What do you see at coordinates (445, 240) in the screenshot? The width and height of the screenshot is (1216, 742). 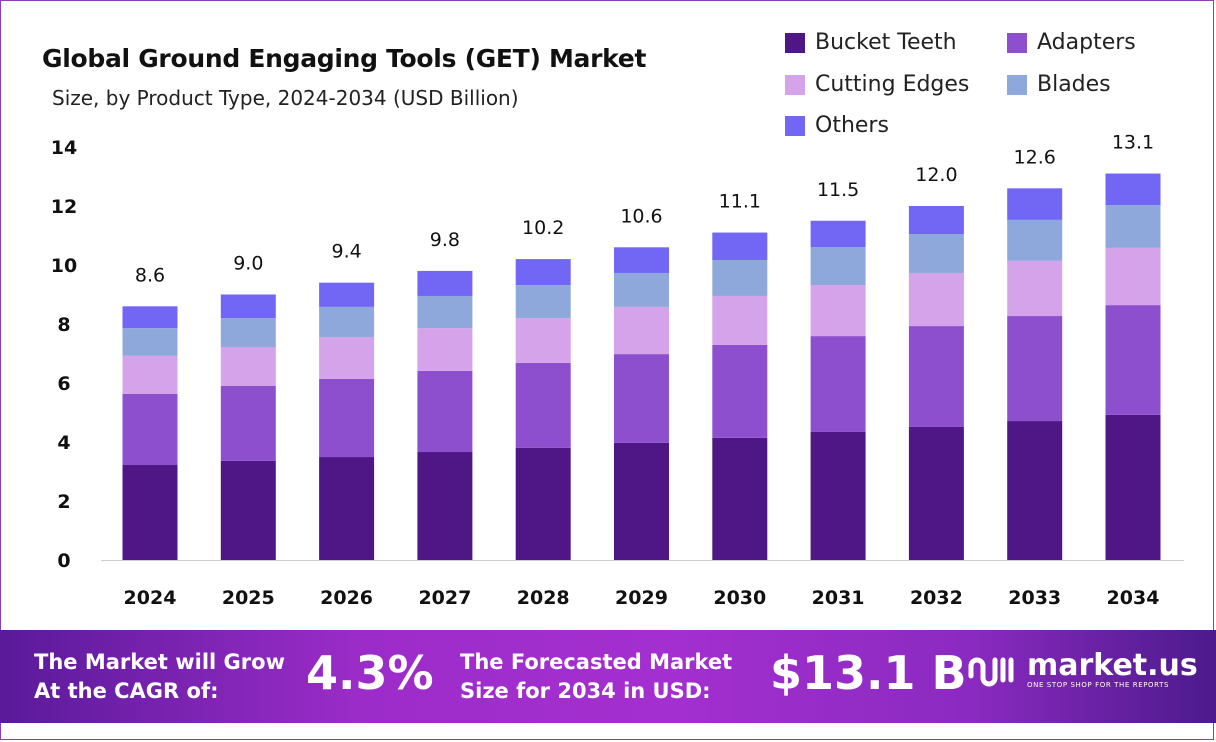 I see `total-label: 9.8` at bounding box center [445, 240].